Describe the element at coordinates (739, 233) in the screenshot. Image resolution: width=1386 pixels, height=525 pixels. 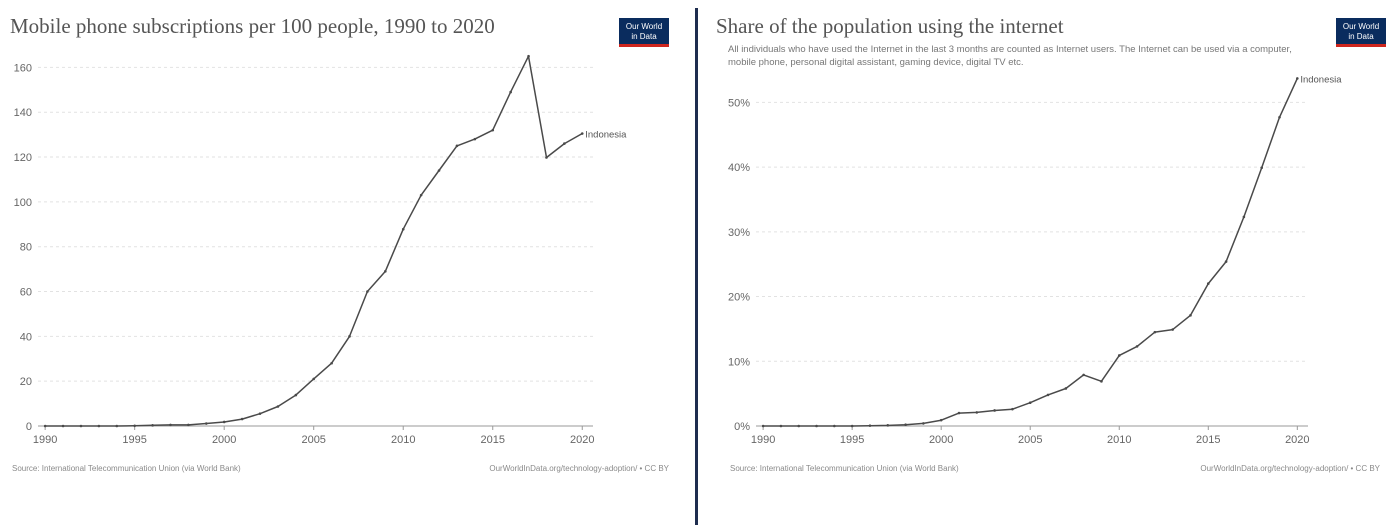
I see `y-tick-label: 30%` at that location.